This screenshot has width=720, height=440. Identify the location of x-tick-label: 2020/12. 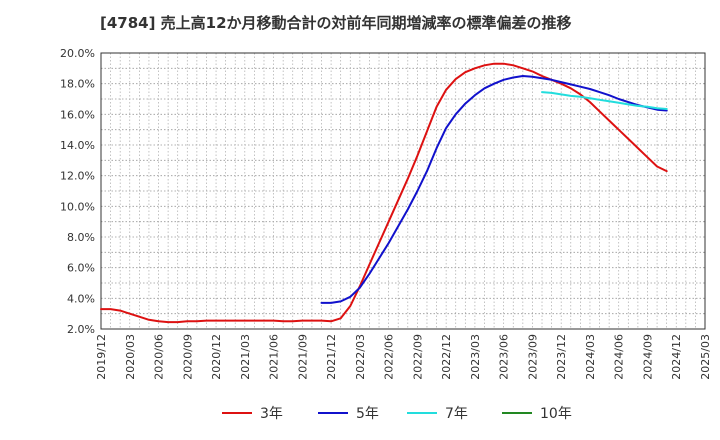
(216, 357).